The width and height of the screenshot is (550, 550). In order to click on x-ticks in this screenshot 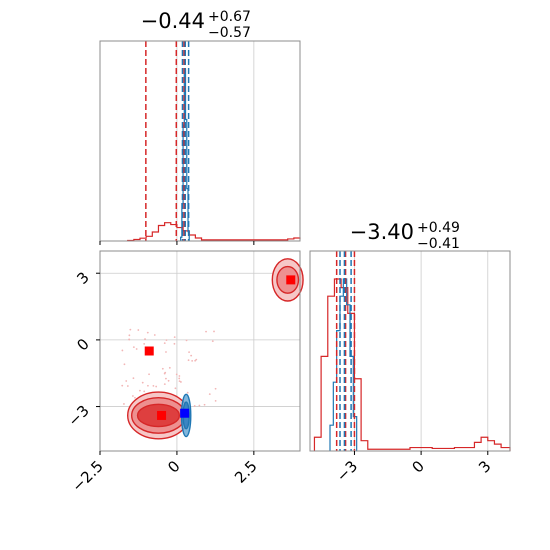, I will do `click(177, 243)`.